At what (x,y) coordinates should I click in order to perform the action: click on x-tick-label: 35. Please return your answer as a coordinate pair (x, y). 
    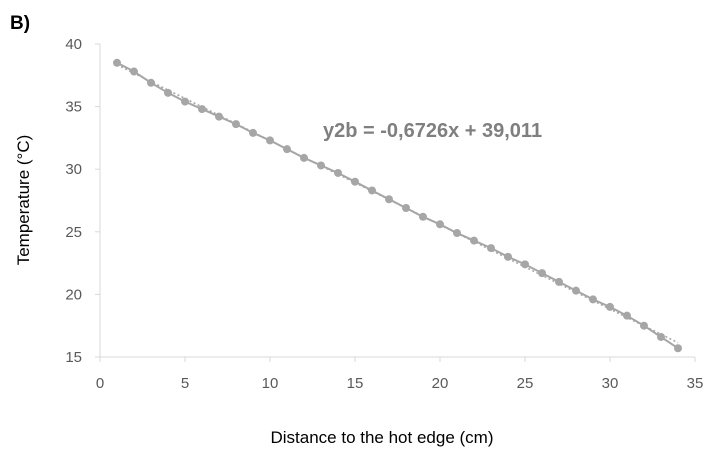
    Looking at the image, I should click on (695, 383).